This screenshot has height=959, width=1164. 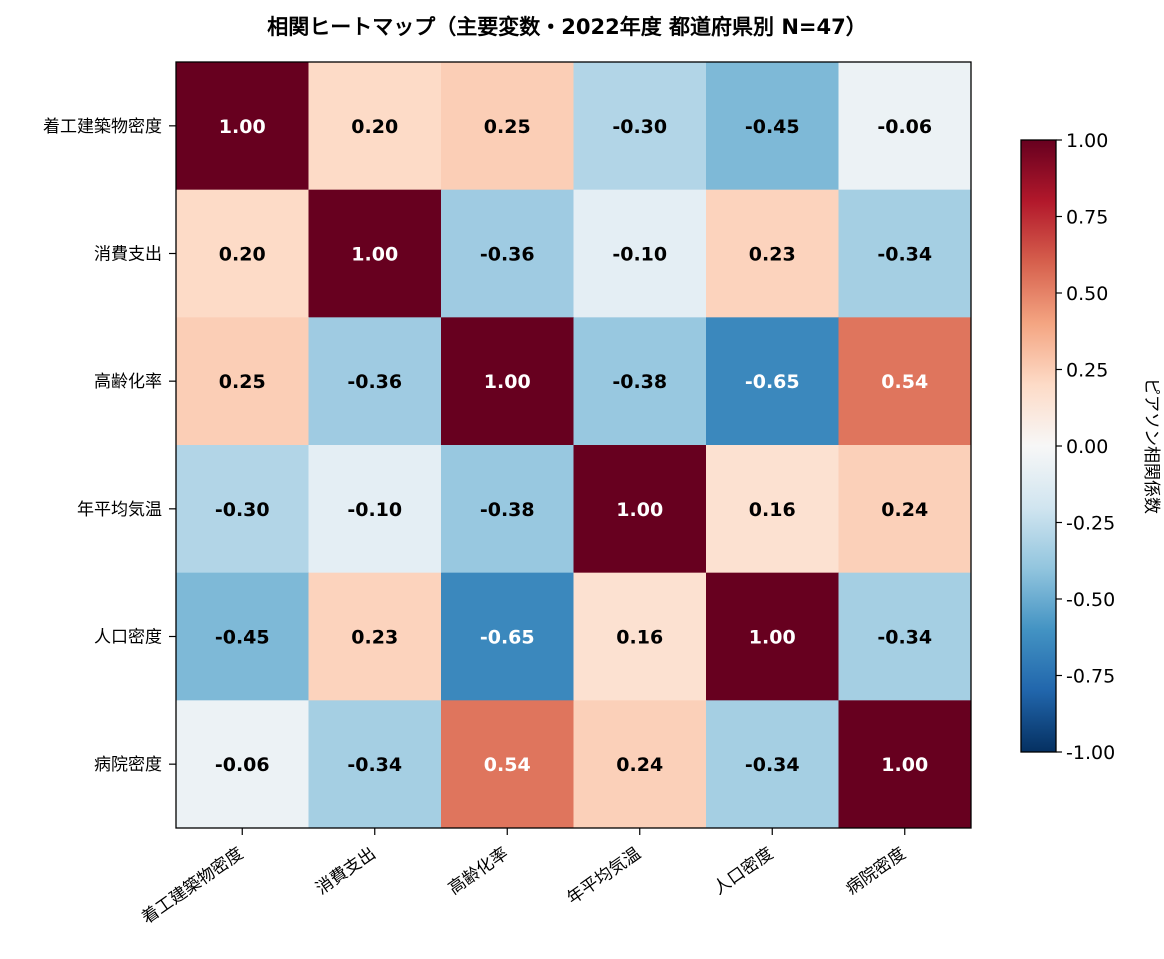 I want to click on y-tick-label: 高齢化率, so click(x=128, y=382).